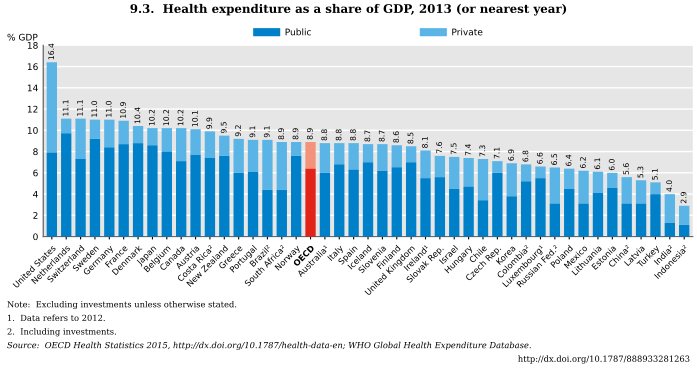 The image size is (697, 368). Describe the element at coordinates (33, 109) in the screenshot. I see `y-tick-label: 12` at that location.